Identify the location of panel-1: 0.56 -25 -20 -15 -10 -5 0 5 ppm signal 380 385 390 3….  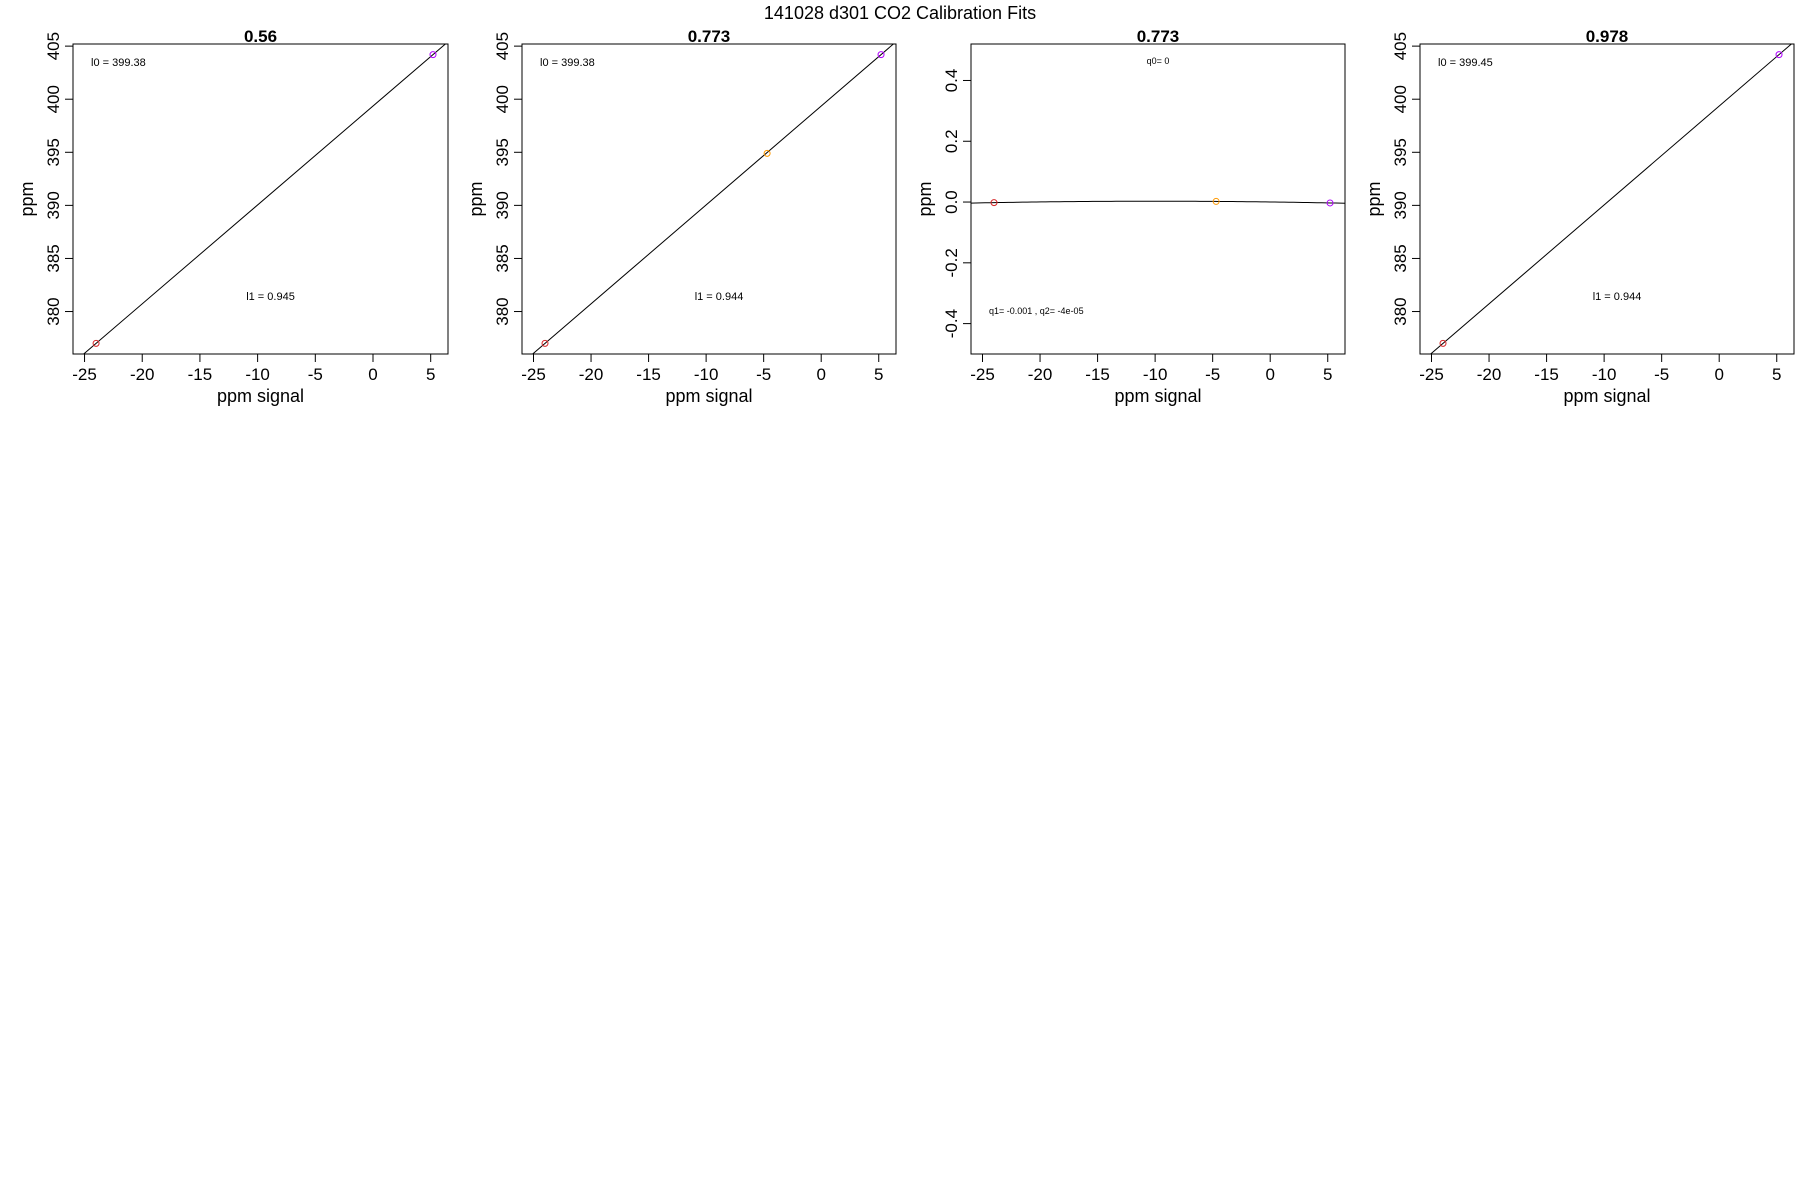
(233, 216).